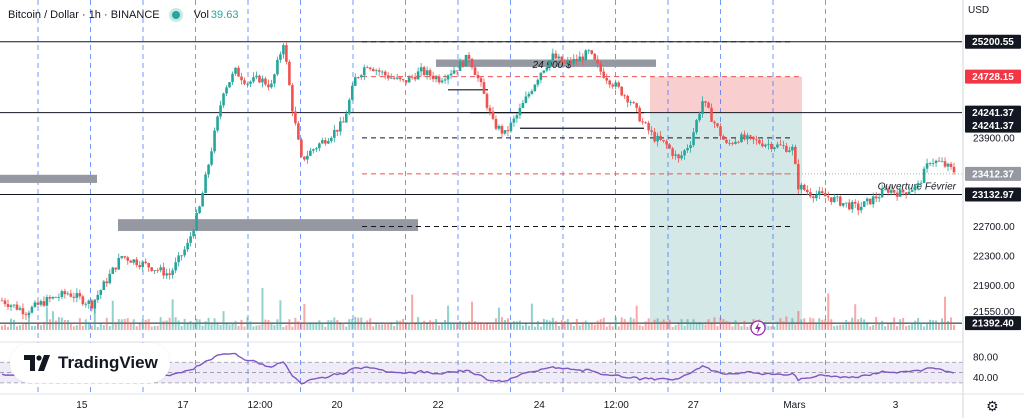  Describe the element at coordinates (993, 42) in the screenshot. I see `price-label-text: 25200.55` at that location.